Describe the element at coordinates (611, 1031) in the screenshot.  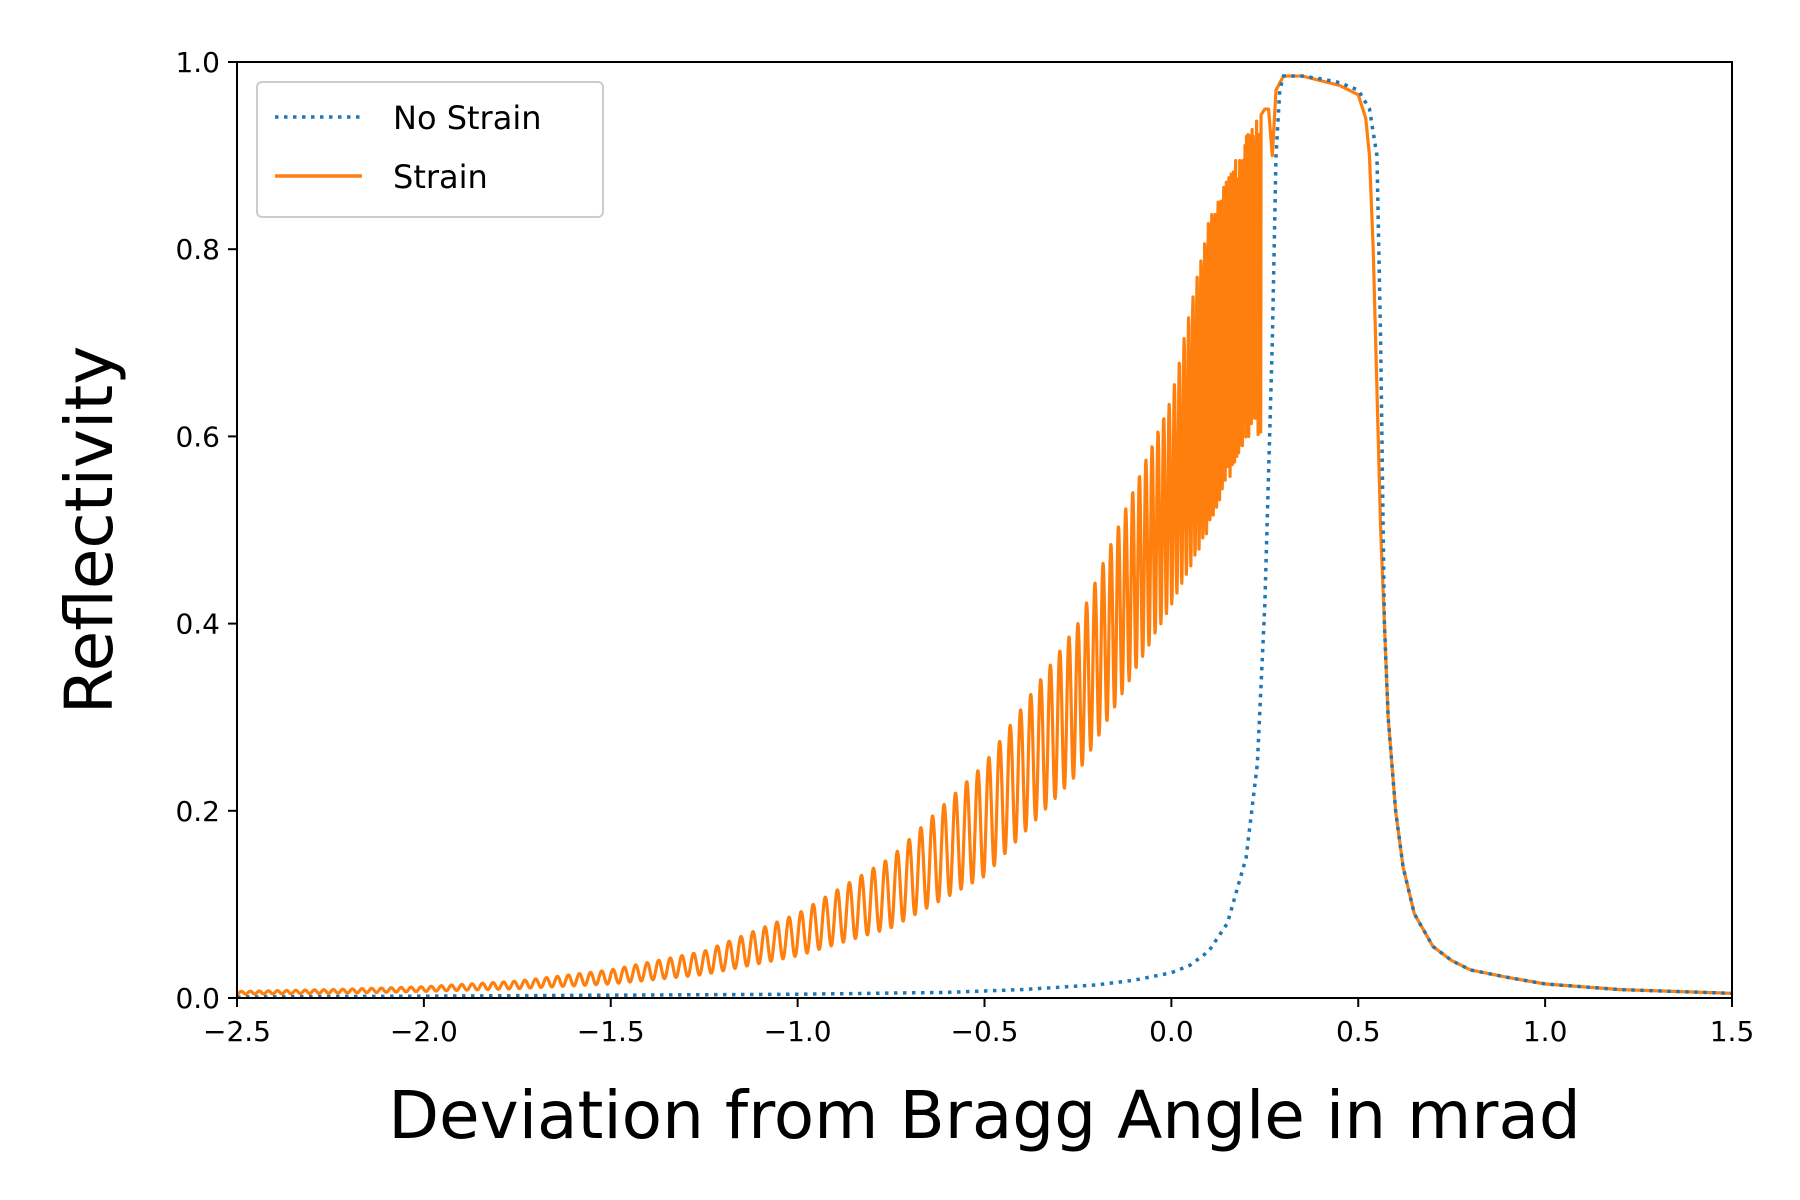
I see `x-tick-label: −1.5` at that location.